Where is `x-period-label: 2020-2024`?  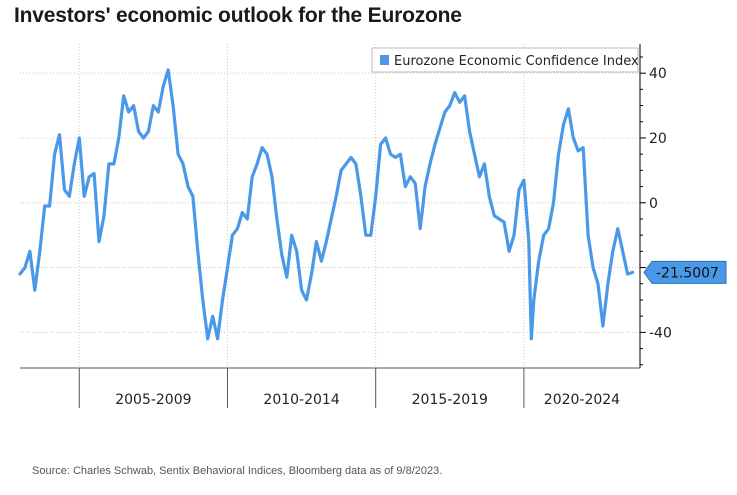
x-period-label: 2020-2024 is located at coordinates (582, 400).